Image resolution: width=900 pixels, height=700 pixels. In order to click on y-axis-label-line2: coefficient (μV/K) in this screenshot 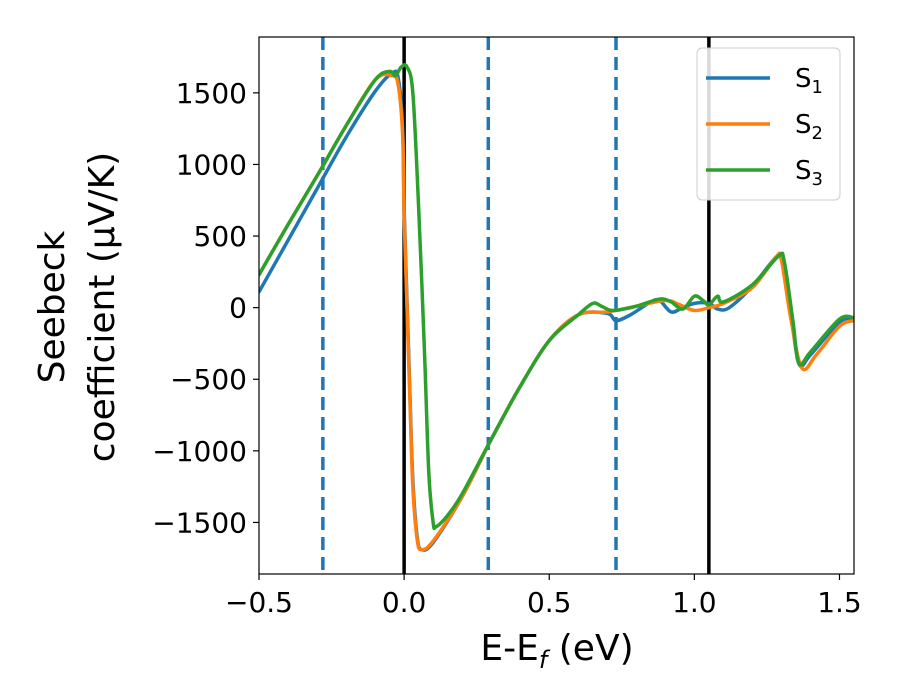, I will do `click(102, 307)`.